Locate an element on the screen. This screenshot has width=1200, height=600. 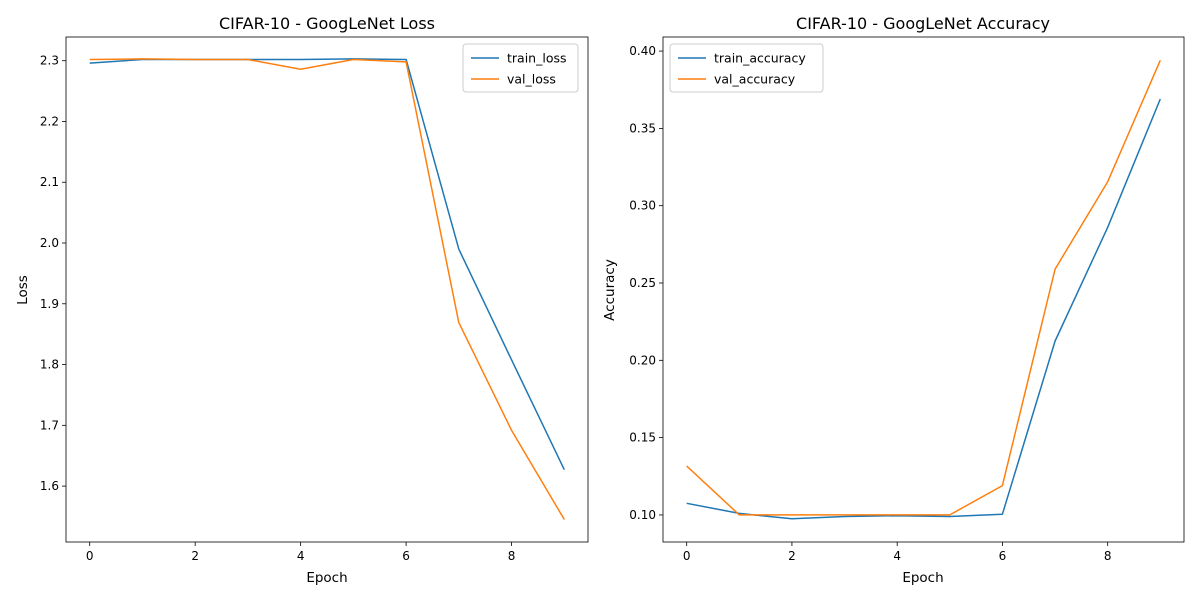
loss-x-tick-label: 8 is located at coordinates (512, 556).